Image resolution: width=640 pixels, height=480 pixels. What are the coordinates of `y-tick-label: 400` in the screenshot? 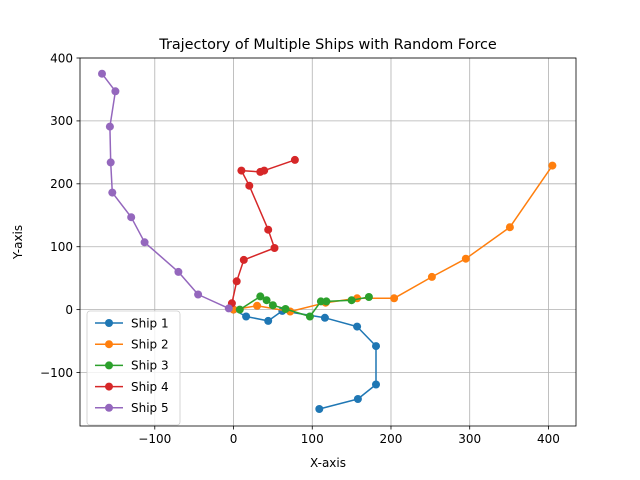 It's located at (61, 58).